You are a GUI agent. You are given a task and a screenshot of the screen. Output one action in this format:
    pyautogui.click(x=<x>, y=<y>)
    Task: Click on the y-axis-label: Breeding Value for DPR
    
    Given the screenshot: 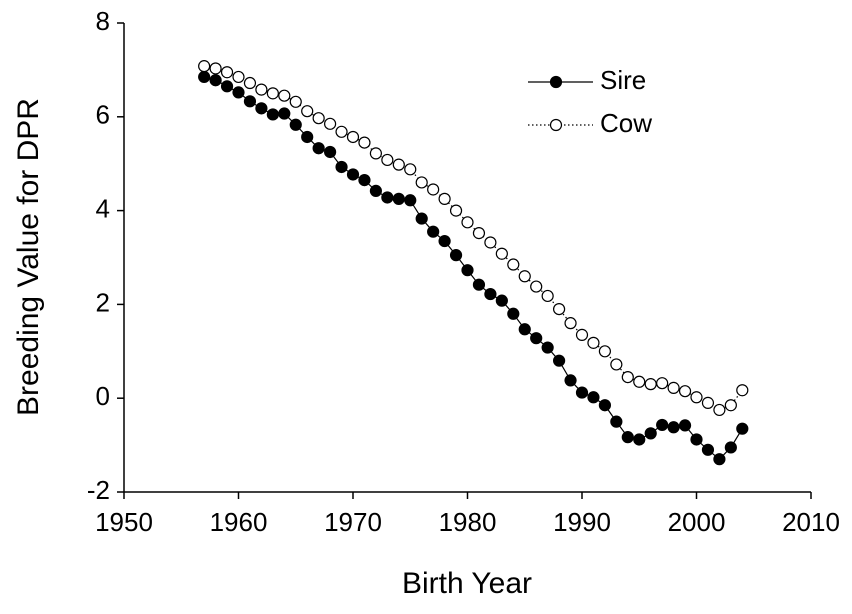 What is the action you would take?
    pyautogui.click(x=28, y=257)
    